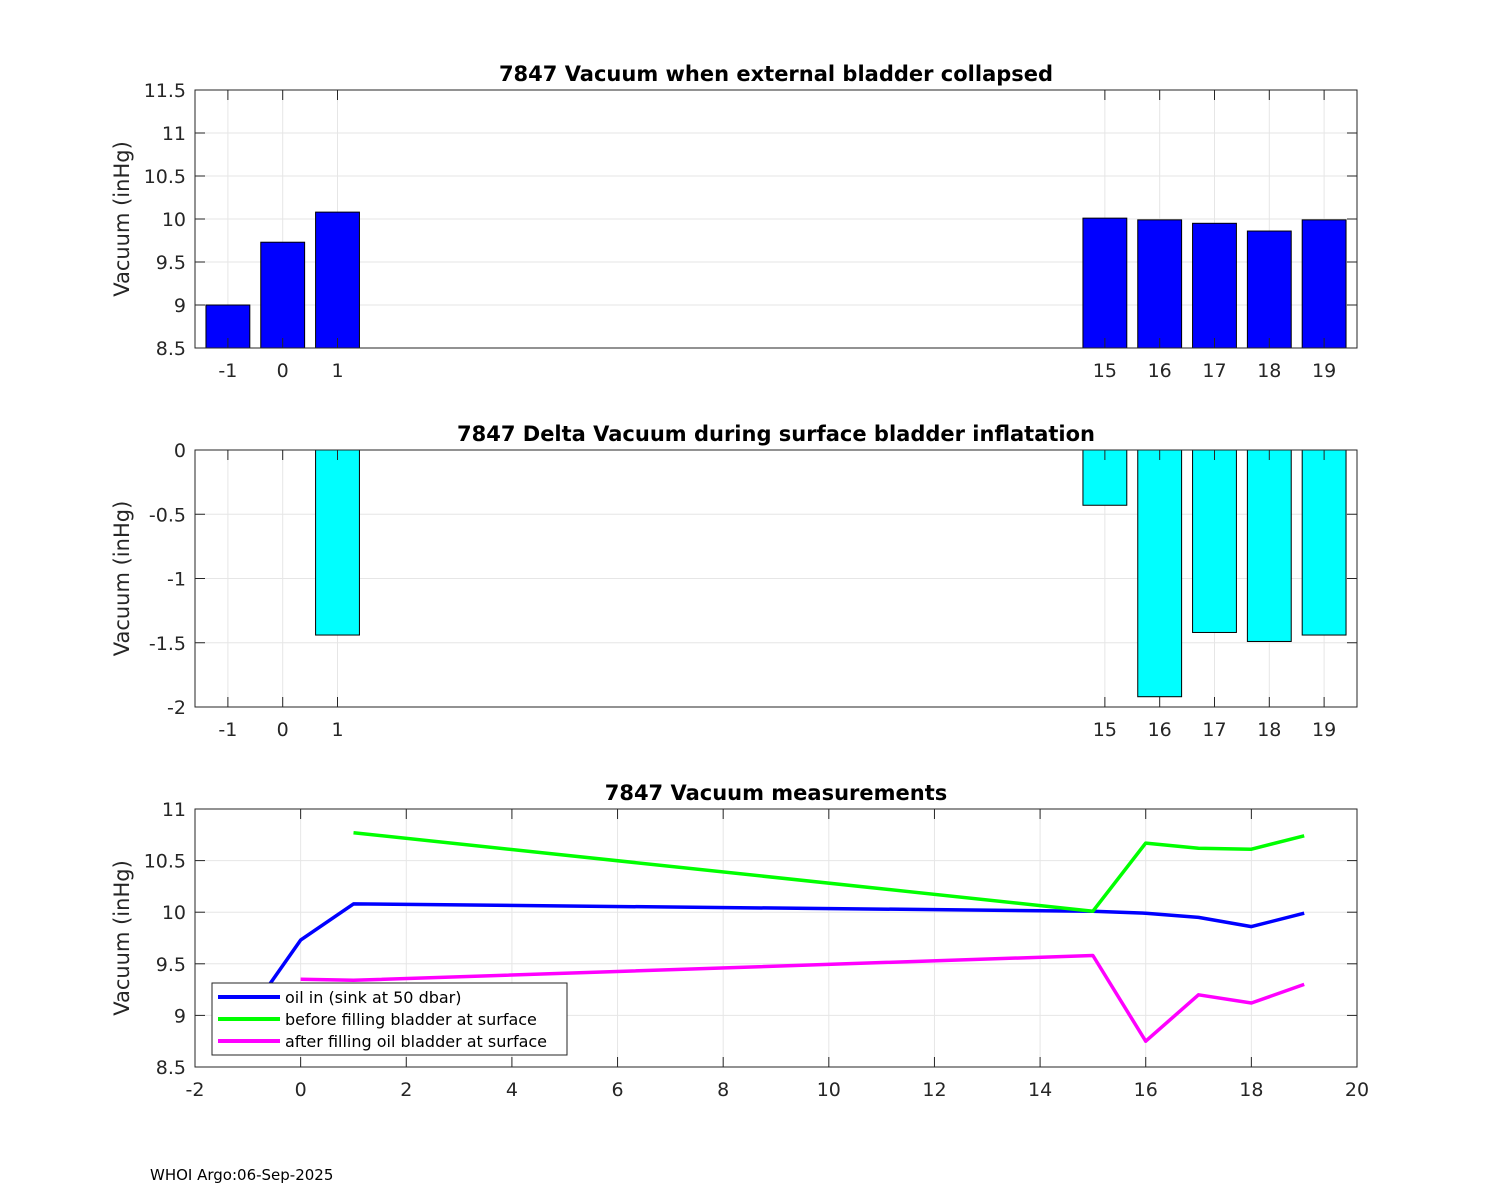 This screenshot has height=1200, width=1500. Describe the element at coordinates (829, 1090) in the screenshot. I see `x-tick-label: 10` at that location.